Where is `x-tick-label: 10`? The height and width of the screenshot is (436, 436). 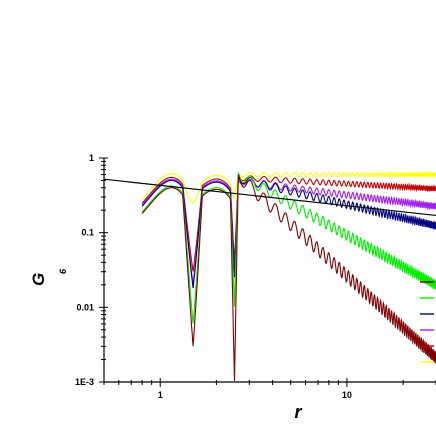
x-tick-label: 10 is located at coordinates (347, 395).